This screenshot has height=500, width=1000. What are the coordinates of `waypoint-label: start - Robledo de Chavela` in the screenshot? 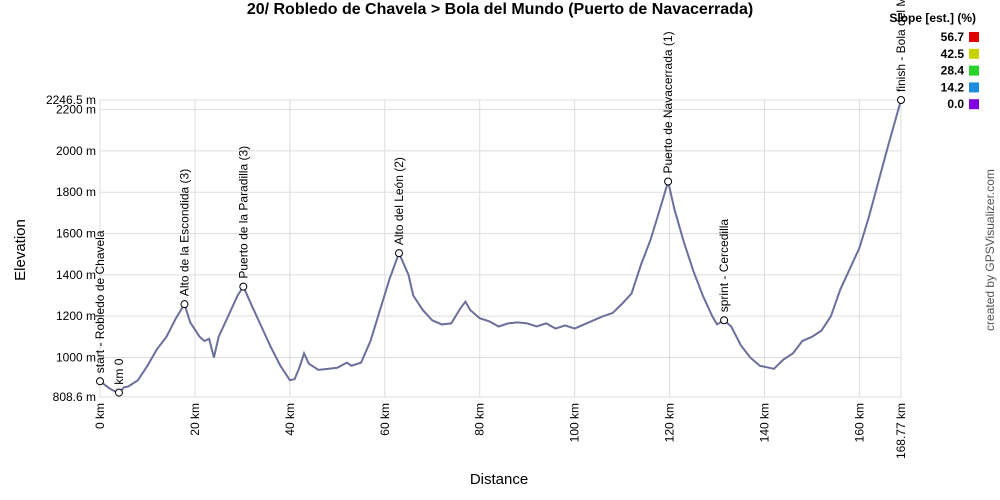 It's located at (100, 301).